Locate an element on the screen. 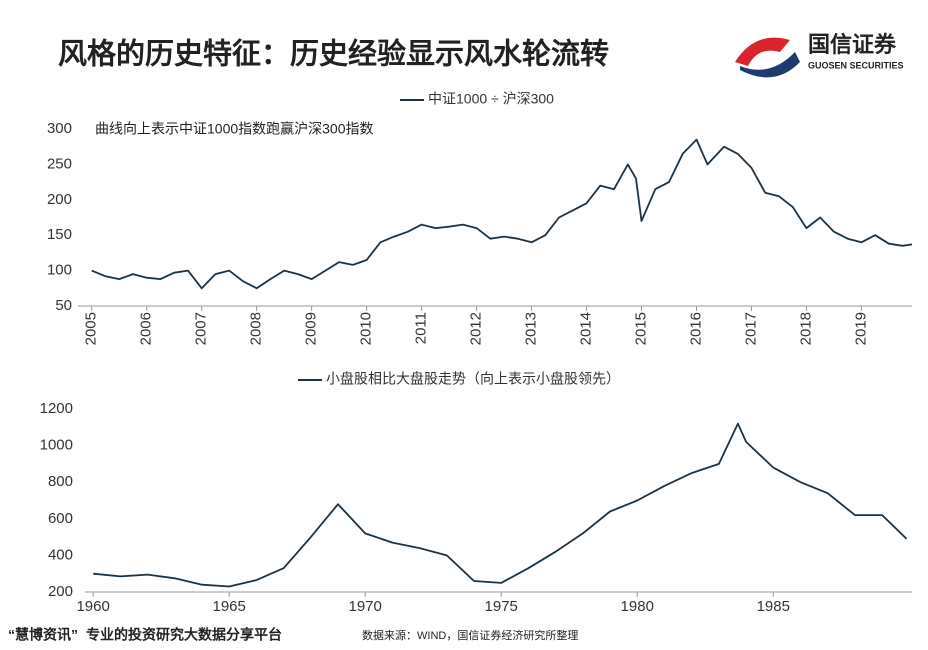 This screenshot has height=650, width=928. legend-label: 小盘股相比大盘股走势（向上表示小盘股领先） is located at coordinates (473, 379).